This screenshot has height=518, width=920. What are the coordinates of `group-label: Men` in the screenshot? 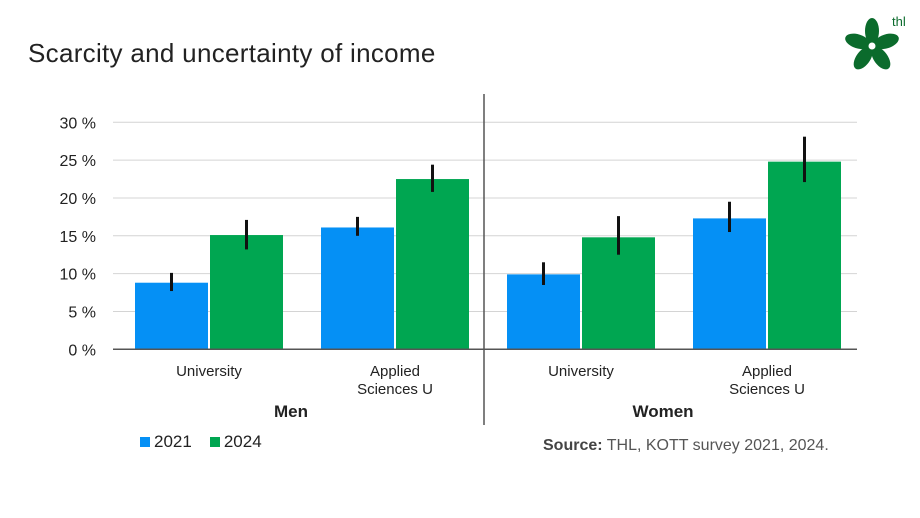 It's located at (291, 411).